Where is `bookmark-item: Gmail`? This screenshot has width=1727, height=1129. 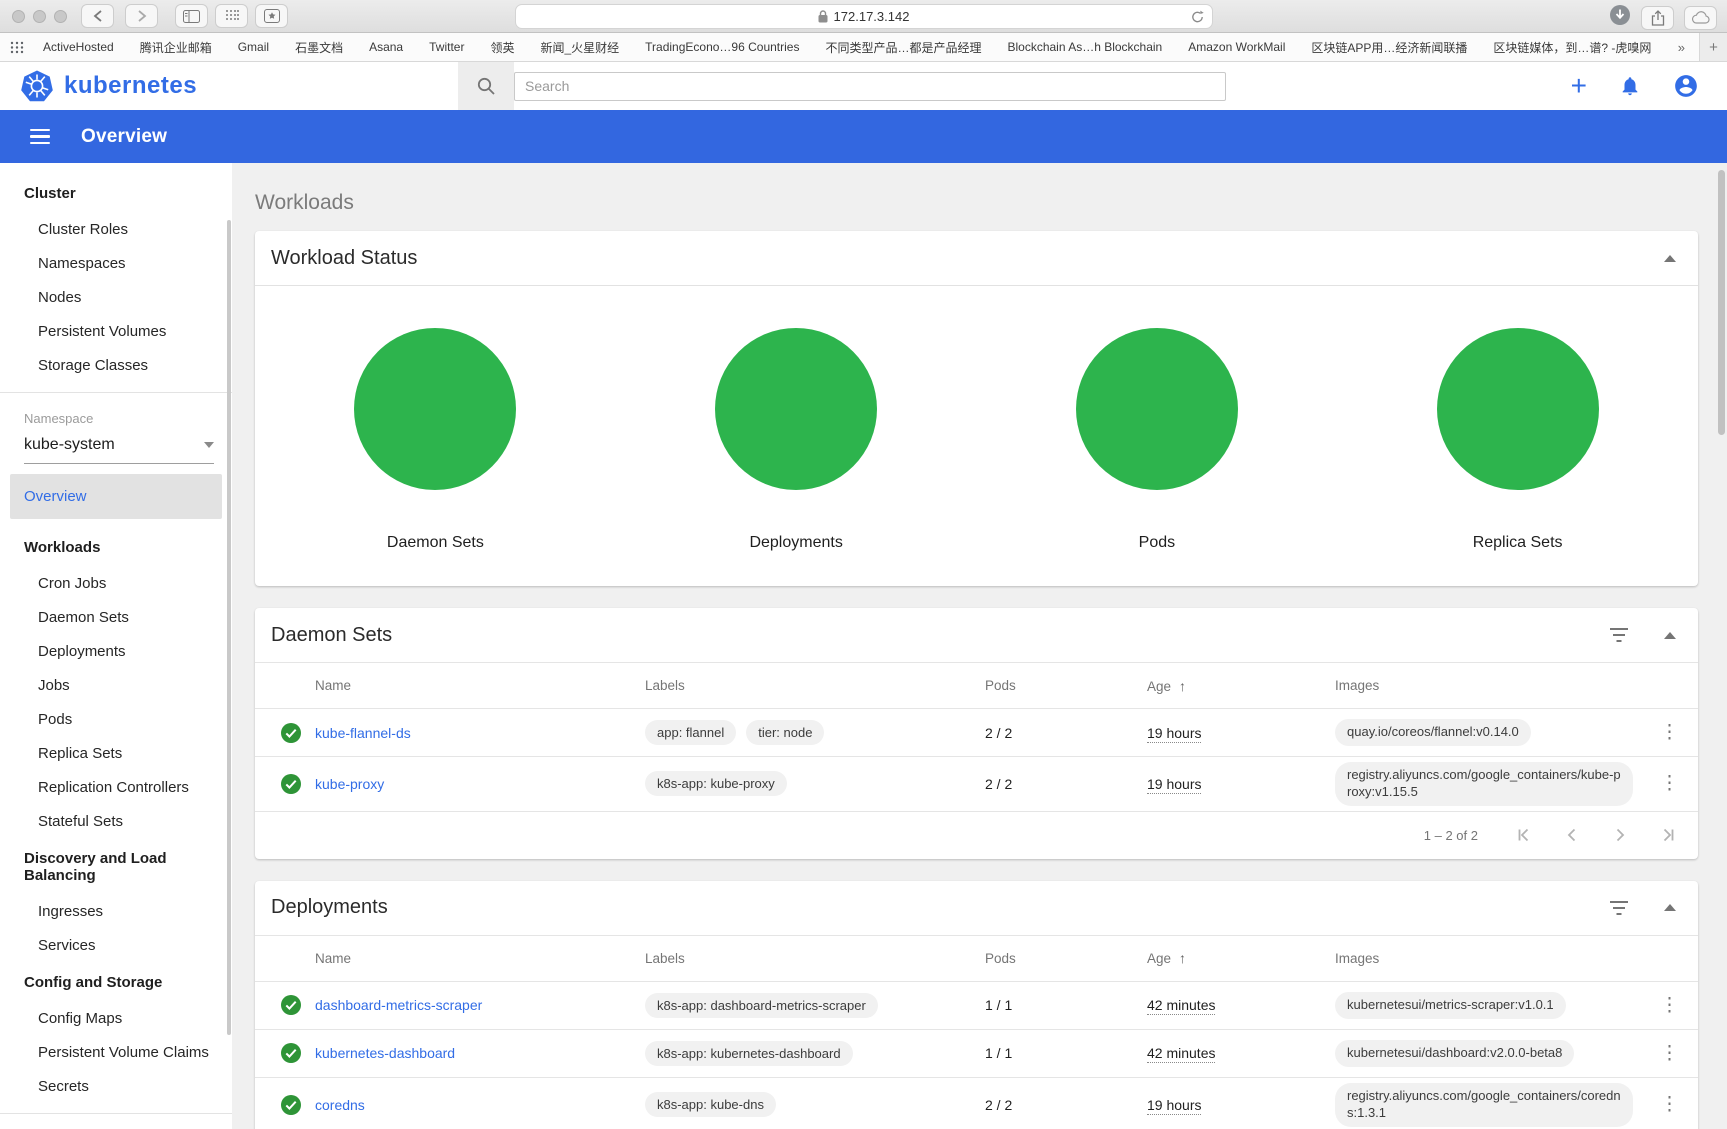
bookmark-item: Gmail is located at coordinates (253, 47).